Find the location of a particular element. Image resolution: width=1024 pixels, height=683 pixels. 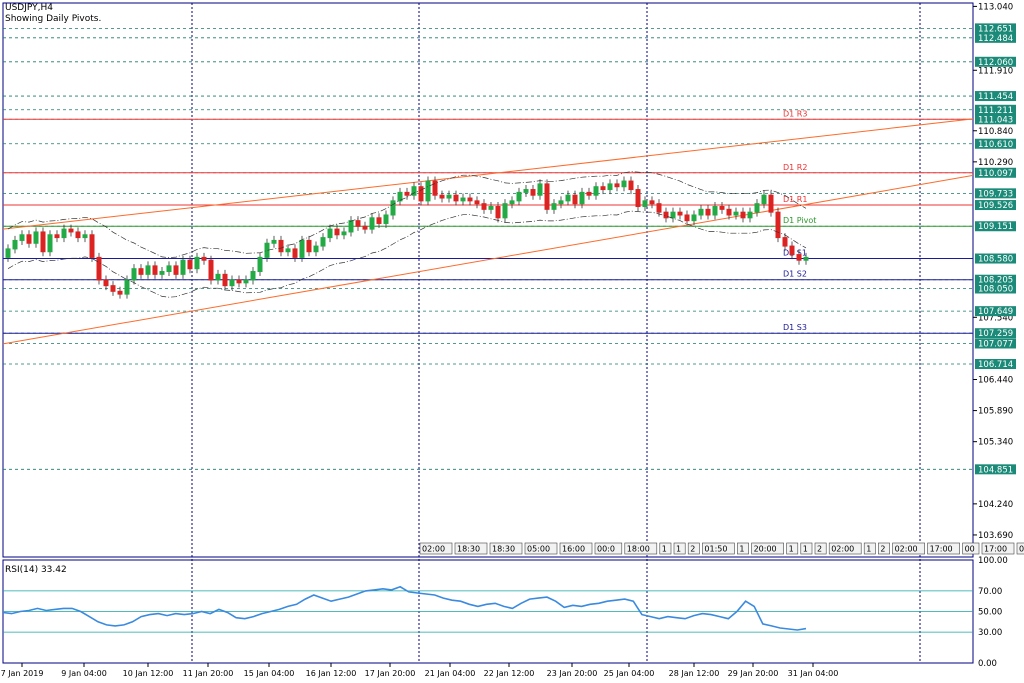

x-tick-label: 16 Jan 12:00 is located at coordinates (331, 673).